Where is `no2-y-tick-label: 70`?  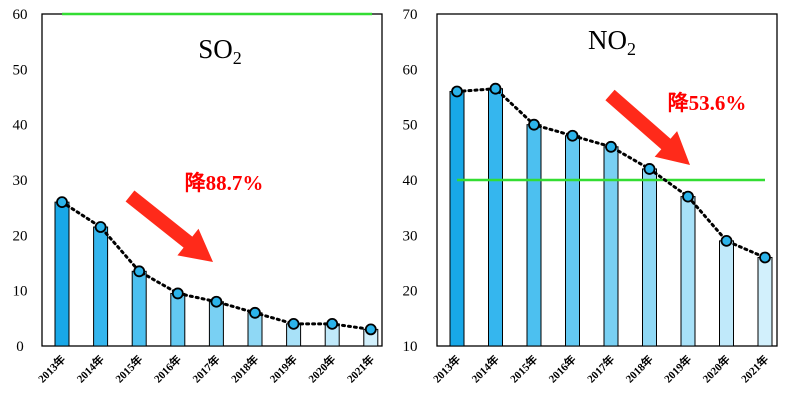
no2-y-tick-label: 70 is located at coordinates (410, 15).